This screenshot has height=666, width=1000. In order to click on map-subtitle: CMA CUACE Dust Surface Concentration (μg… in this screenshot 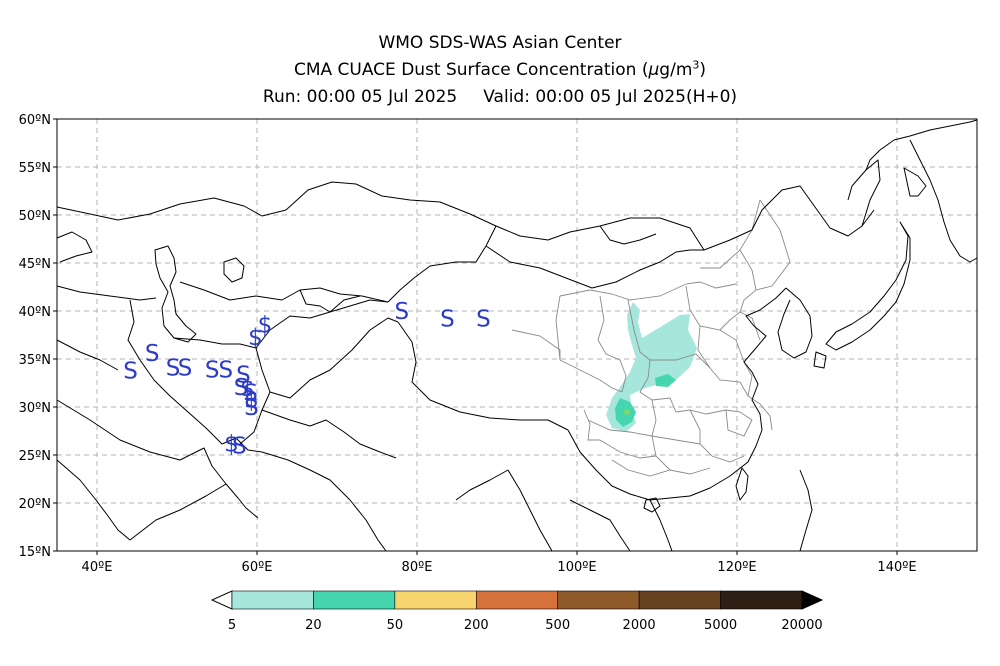, I will do `click(500, 69)`.